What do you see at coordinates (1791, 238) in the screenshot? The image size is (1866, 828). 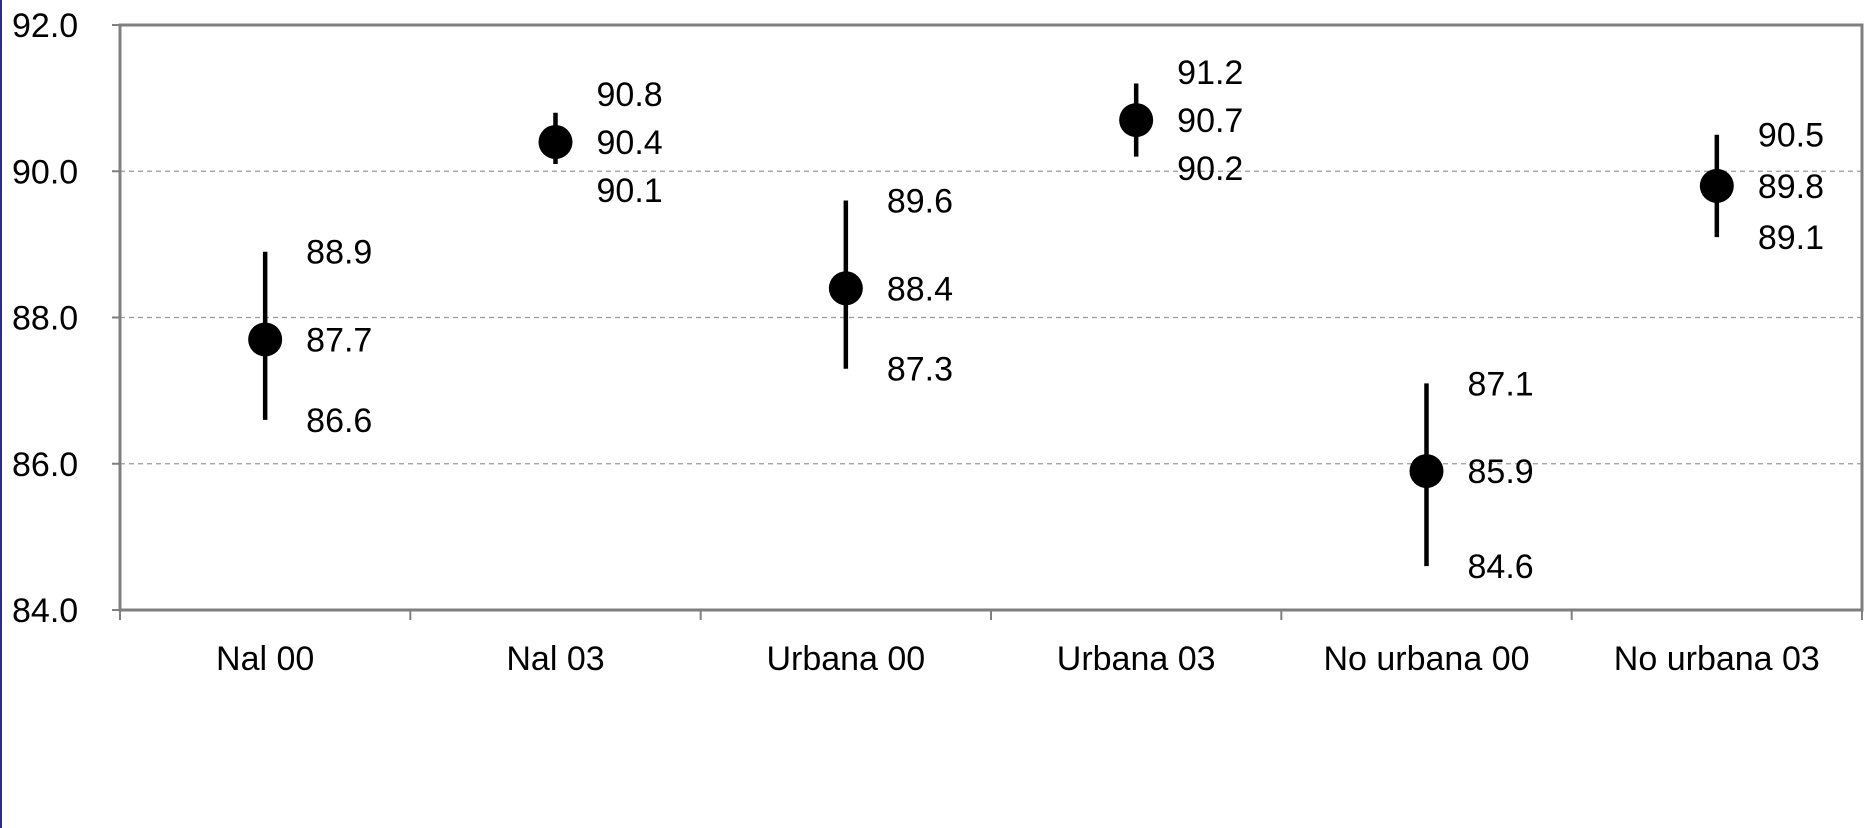 I see `lower-value-label: 89.1` at bounding box center [1791, 238].